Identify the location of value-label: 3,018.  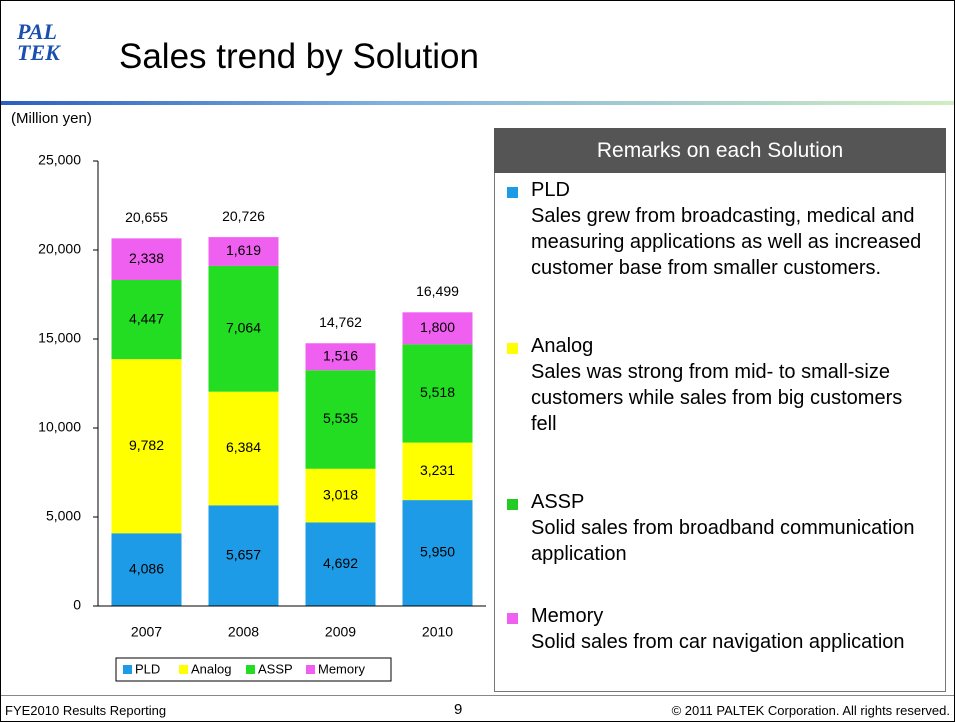
(340, 494).